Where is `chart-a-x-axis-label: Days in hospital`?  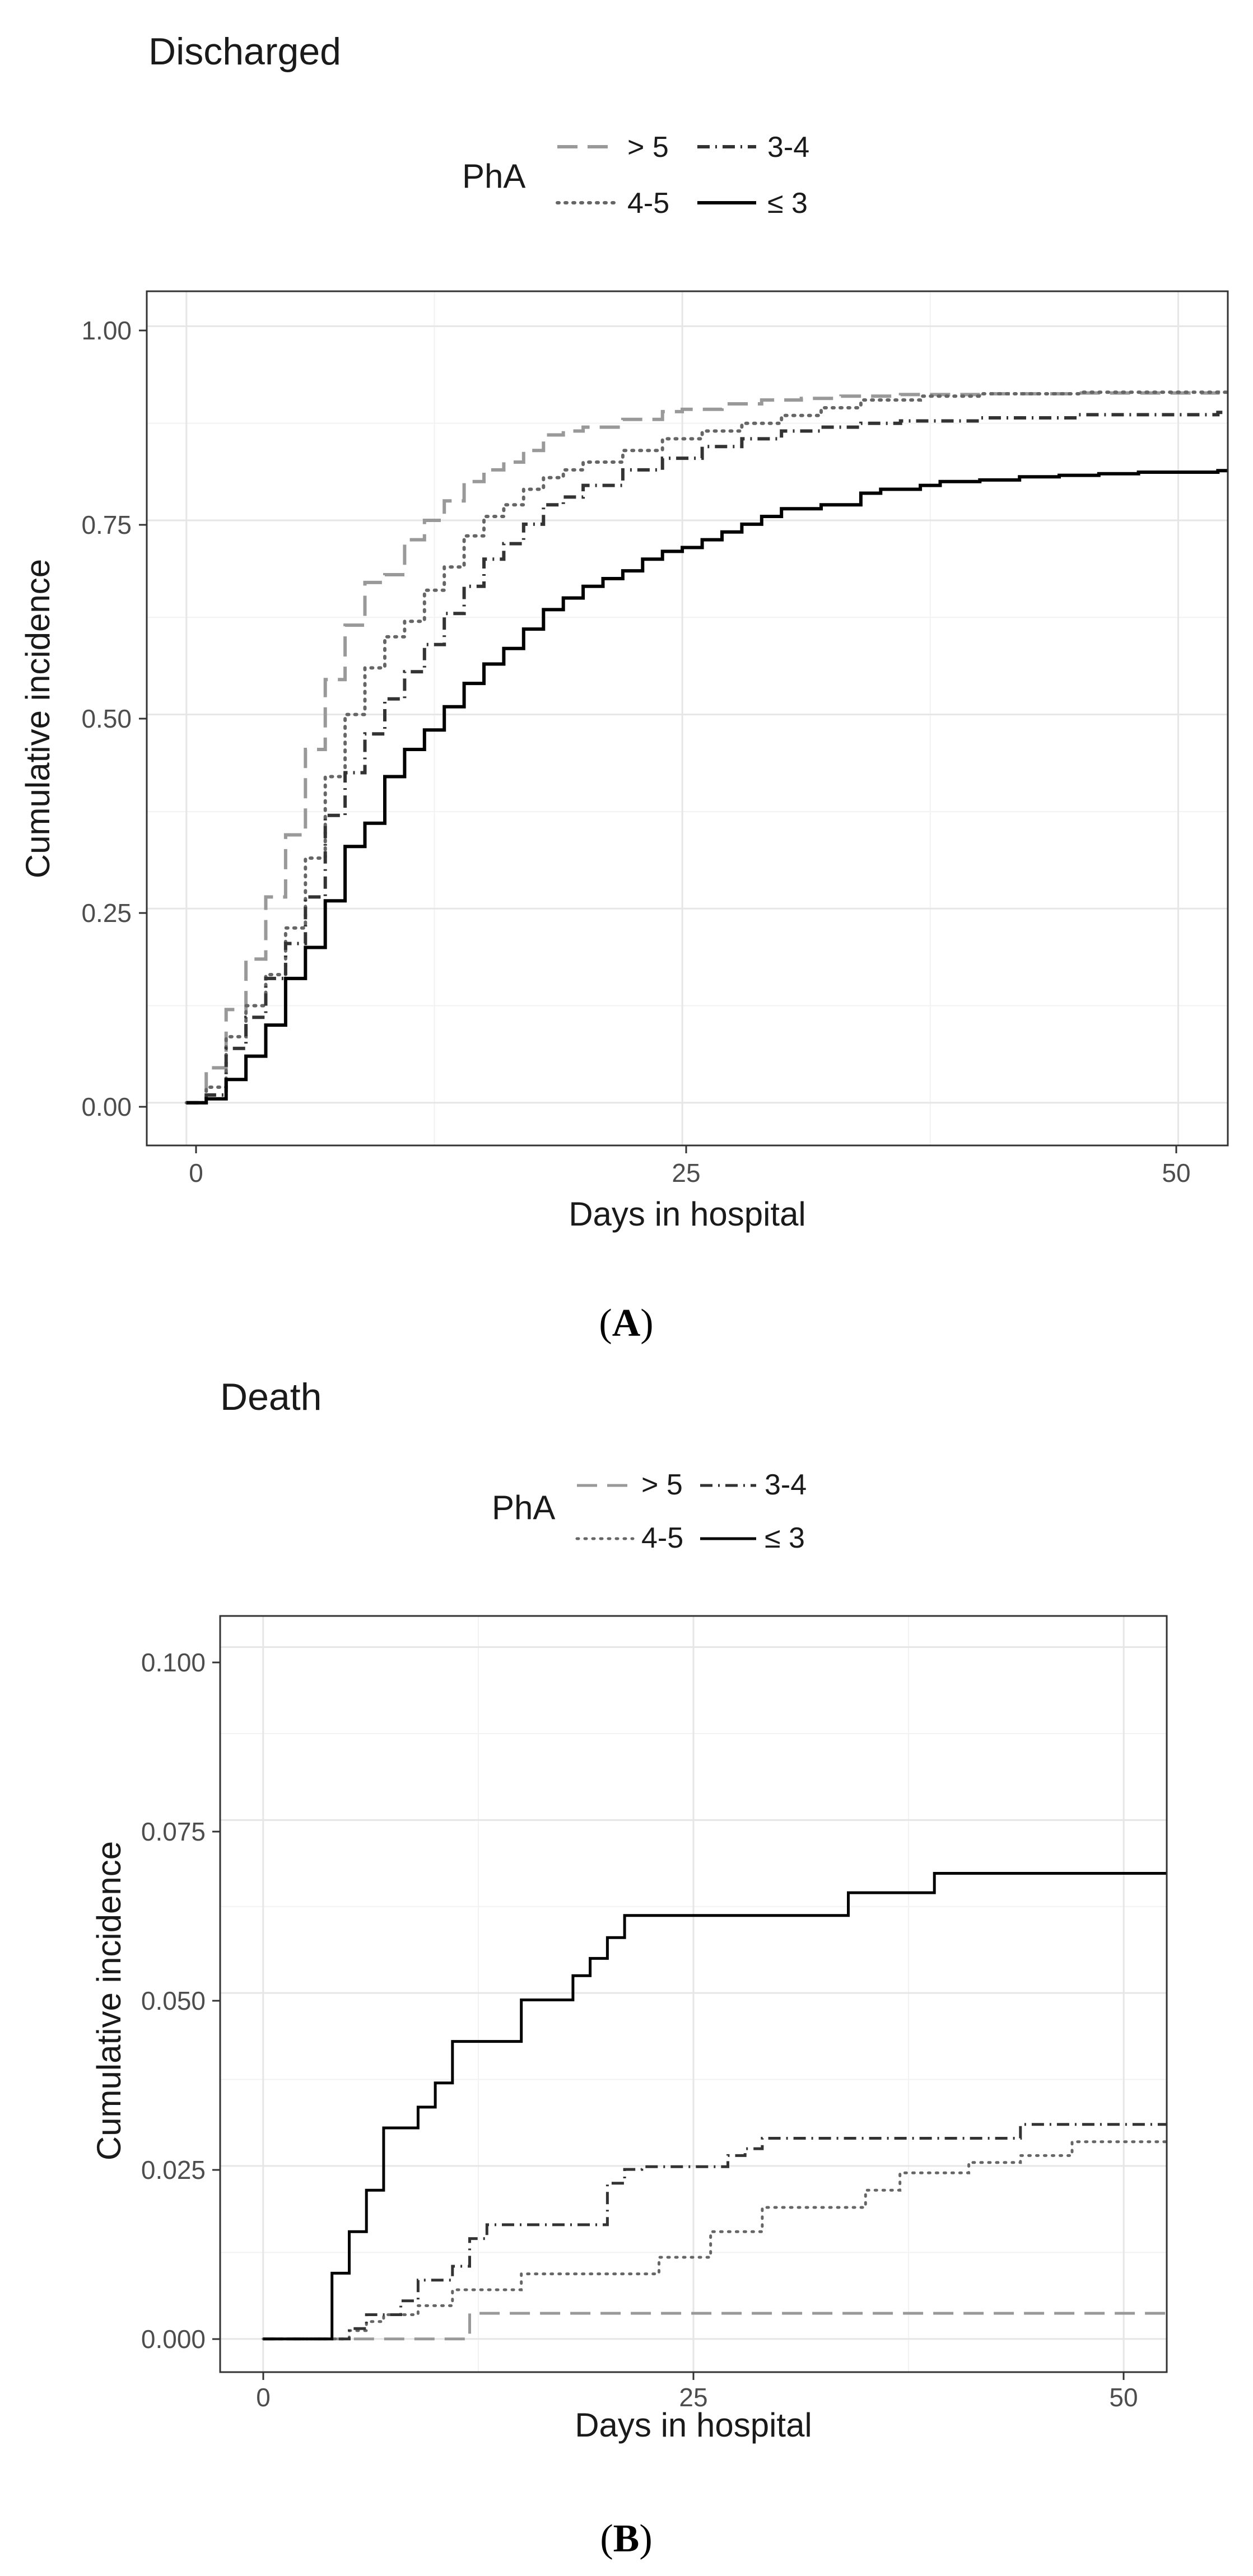
chart-a-x-axis-label: Days in hospital is located at coordinates (687, 1214).